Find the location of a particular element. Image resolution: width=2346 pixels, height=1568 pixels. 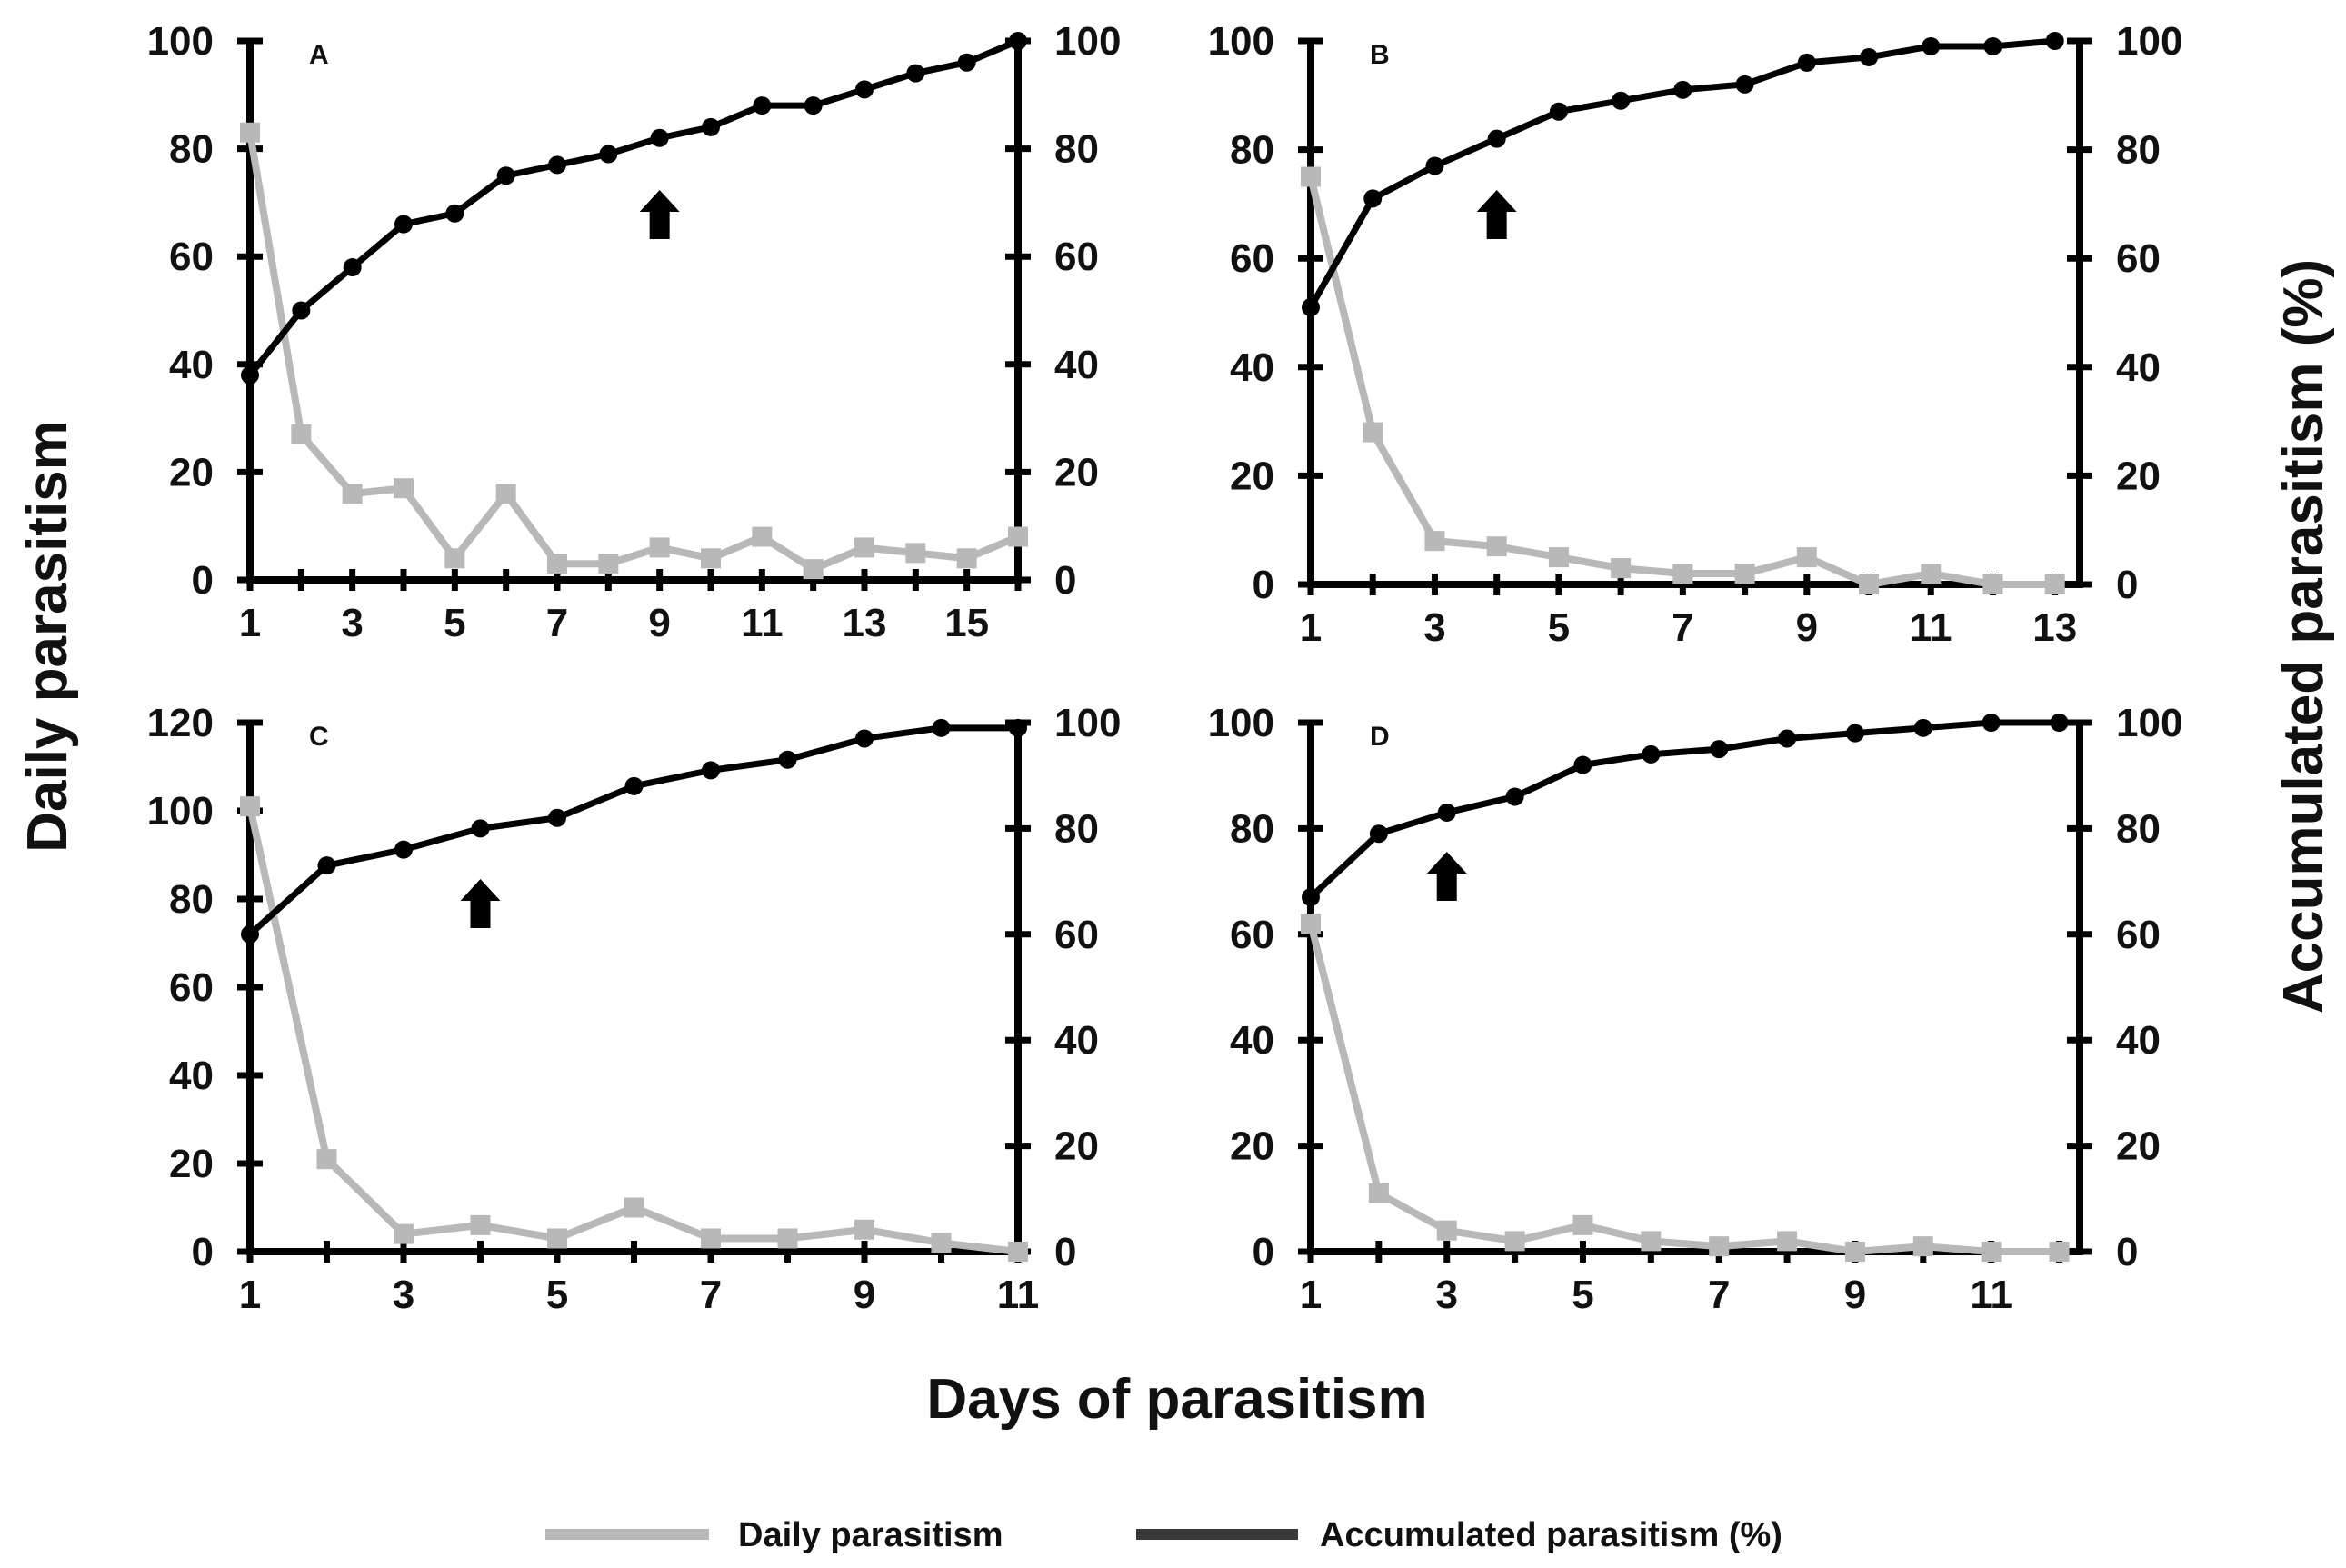

x-axis-title: Days of parasitism is located at coordinates (1176, 1400).